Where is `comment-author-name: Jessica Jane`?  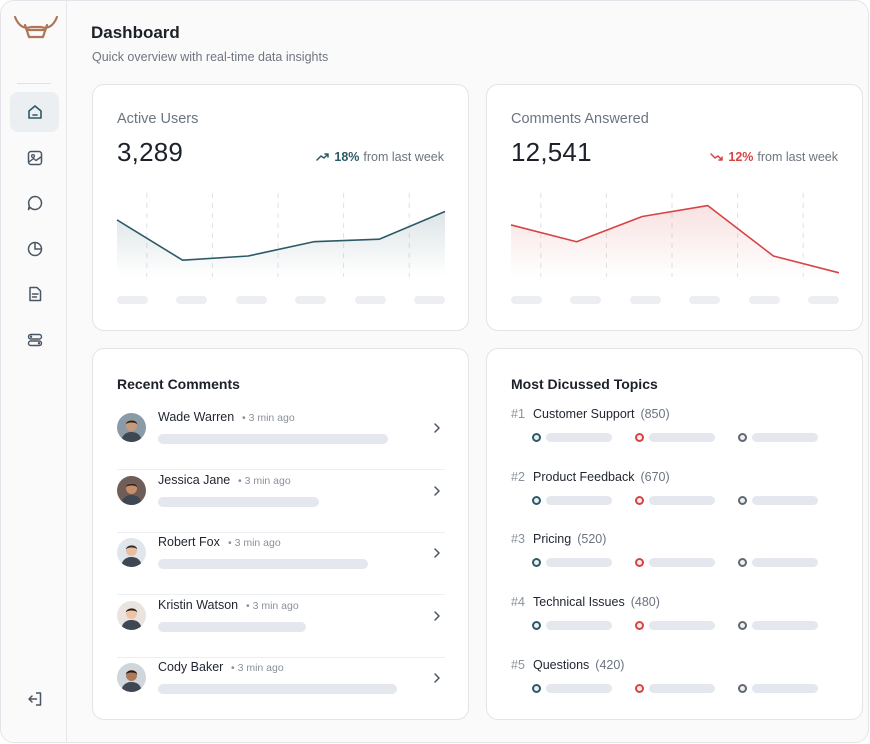 comment-author-name: Jessica Jane is located at coordinates (194, 479).